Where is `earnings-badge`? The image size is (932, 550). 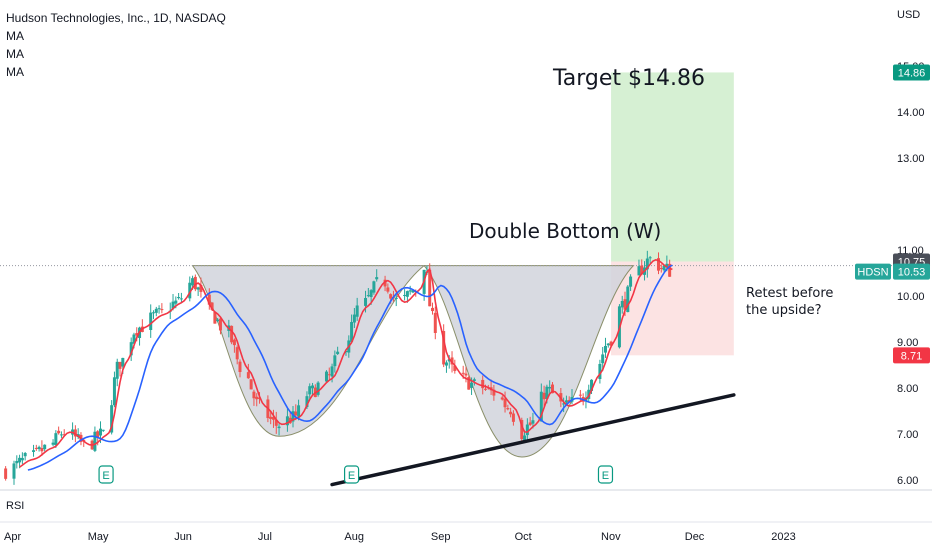
earnings-badge is located at coordinates (351, 474).